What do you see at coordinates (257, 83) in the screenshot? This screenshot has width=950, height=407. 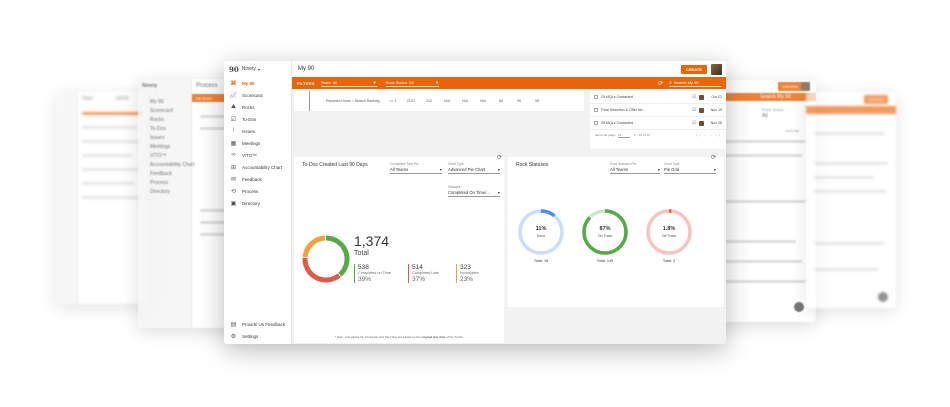 I see `sidebar-item-my-90: ⌘ My 90` at bounding box center [257, 83].